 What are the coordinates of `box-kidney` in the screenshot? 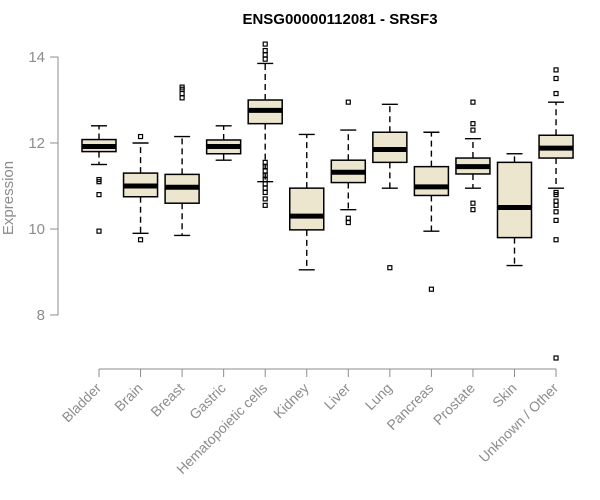 It's located at (307, 202).